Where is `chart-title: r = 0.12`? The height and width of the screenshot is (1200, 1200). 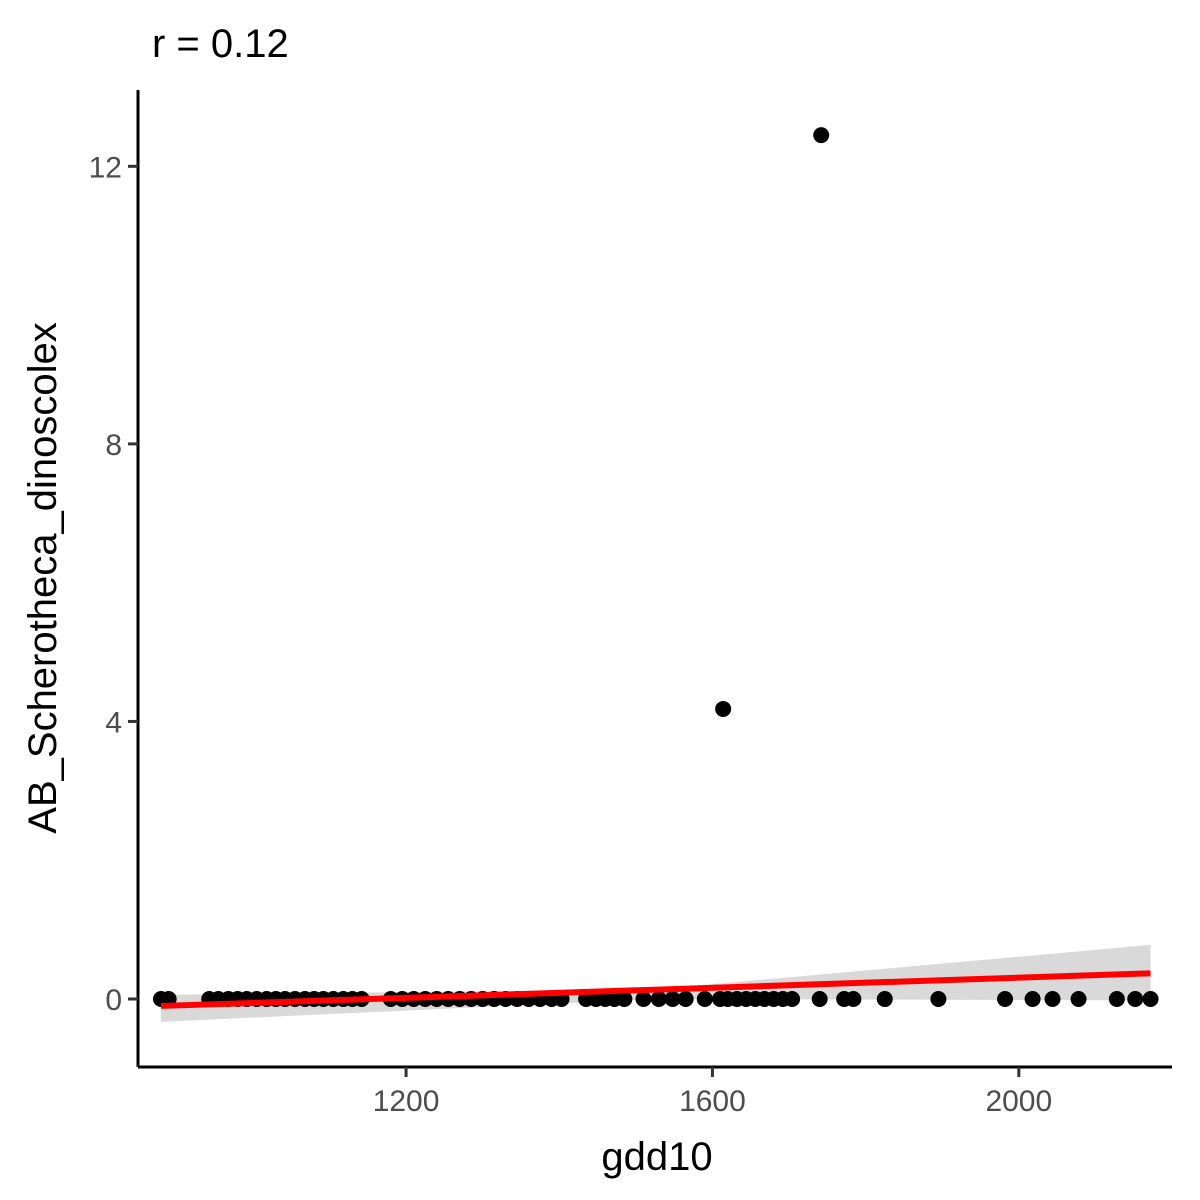
chart-title: r = 0.12 is located at coordinates (220, 44).